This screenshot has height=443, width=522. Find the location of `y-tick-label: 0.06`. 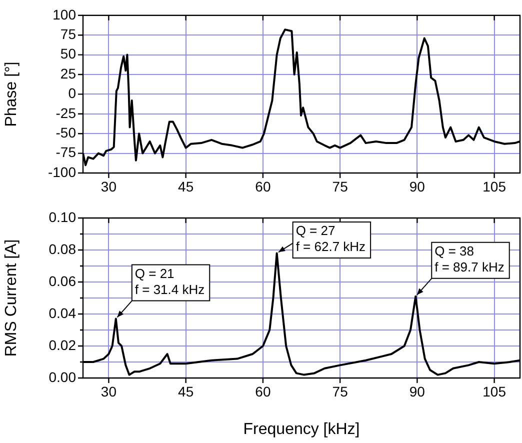

y-tick-label: 0.06 is located at coordinates (62, 280).